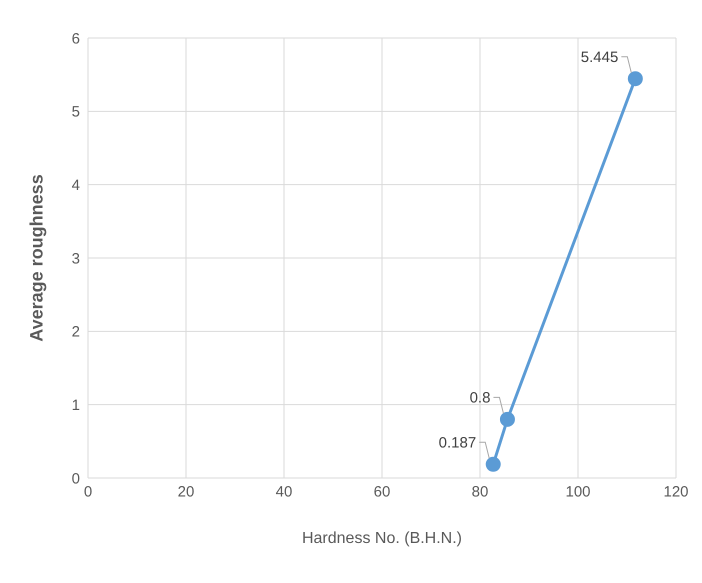 Image resolution: width=702 pixels, height=583 pixels. I want to click on x-tick-label: 100, so click(578, 492).